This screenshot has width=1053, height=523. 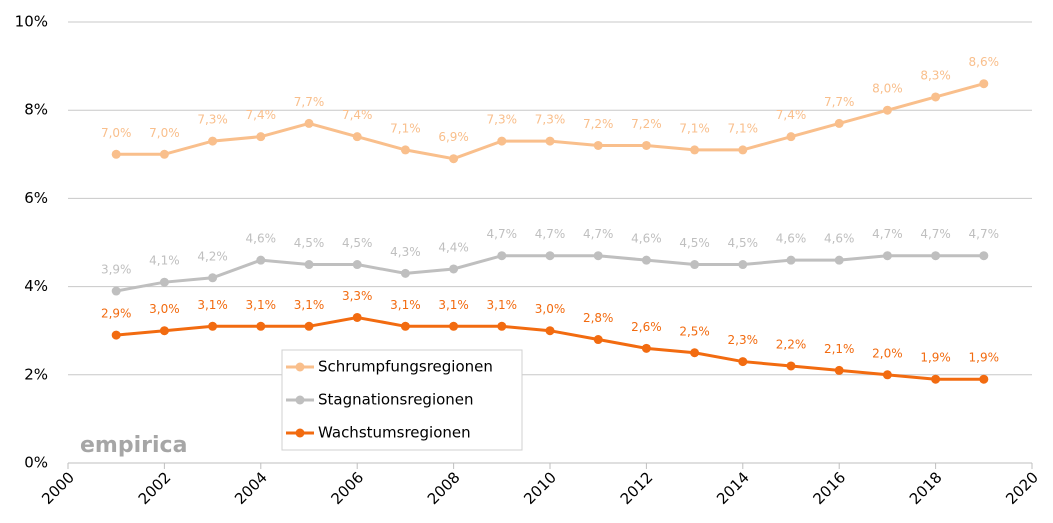 What do you see at coordinates (935, 75) in the screenshot?
I see `data-label: 8,3%` at bounding box center [935, 75].